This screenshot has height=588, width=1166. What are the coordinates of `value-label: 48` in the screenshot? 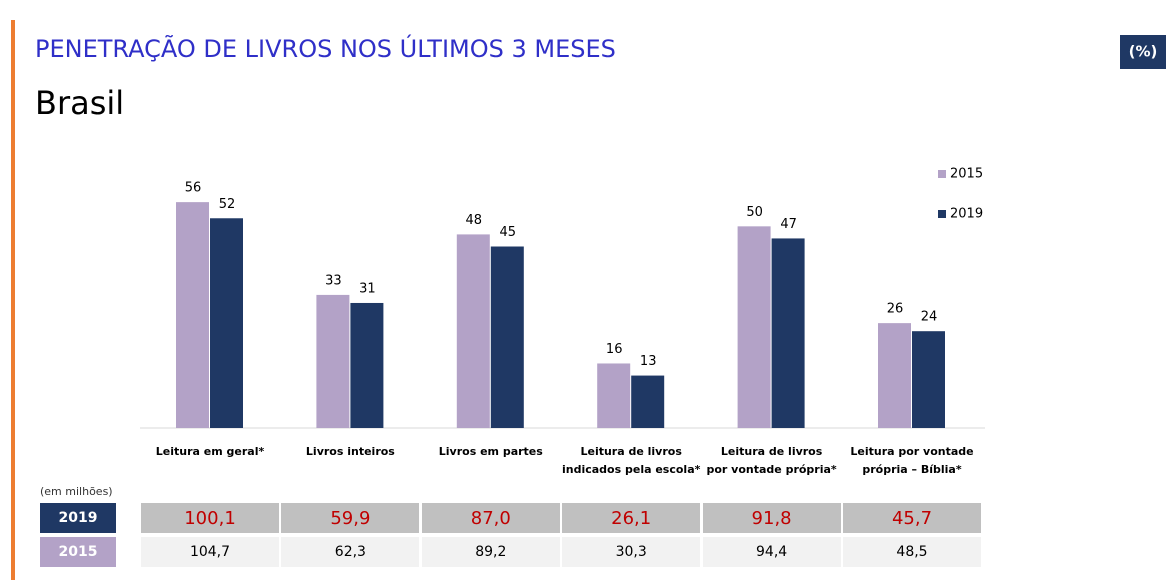 It's located at (474, 220).